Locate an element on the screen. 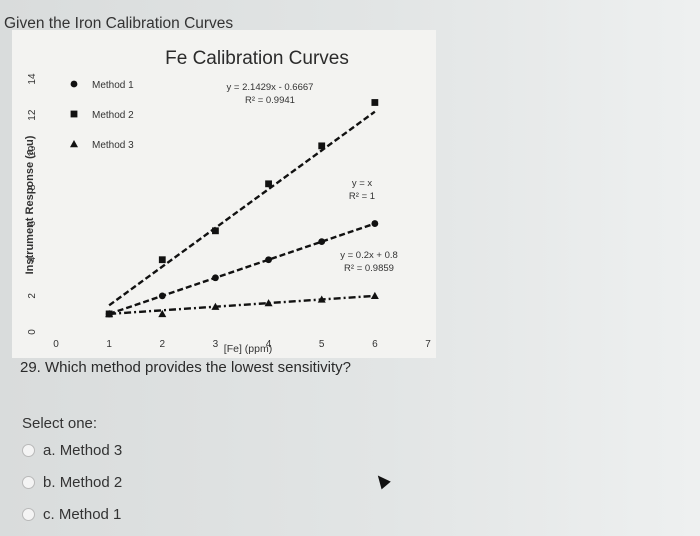  x-tick-label-0: 0 is located at coordinates (56, 344).